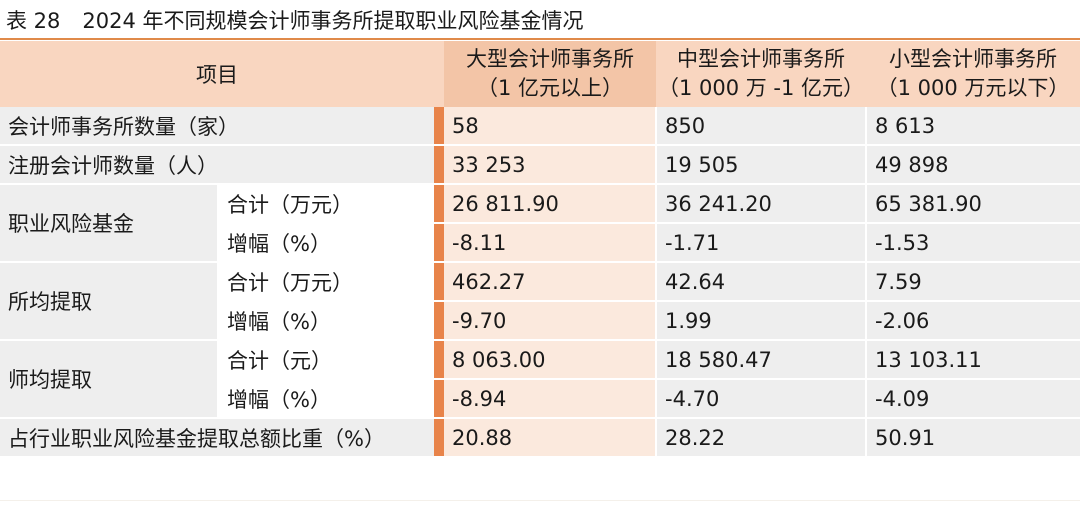 This screenshot has height=524, width=1080. I want to click on header-large-line2: （1 亿元以上）, so click(550, 88).